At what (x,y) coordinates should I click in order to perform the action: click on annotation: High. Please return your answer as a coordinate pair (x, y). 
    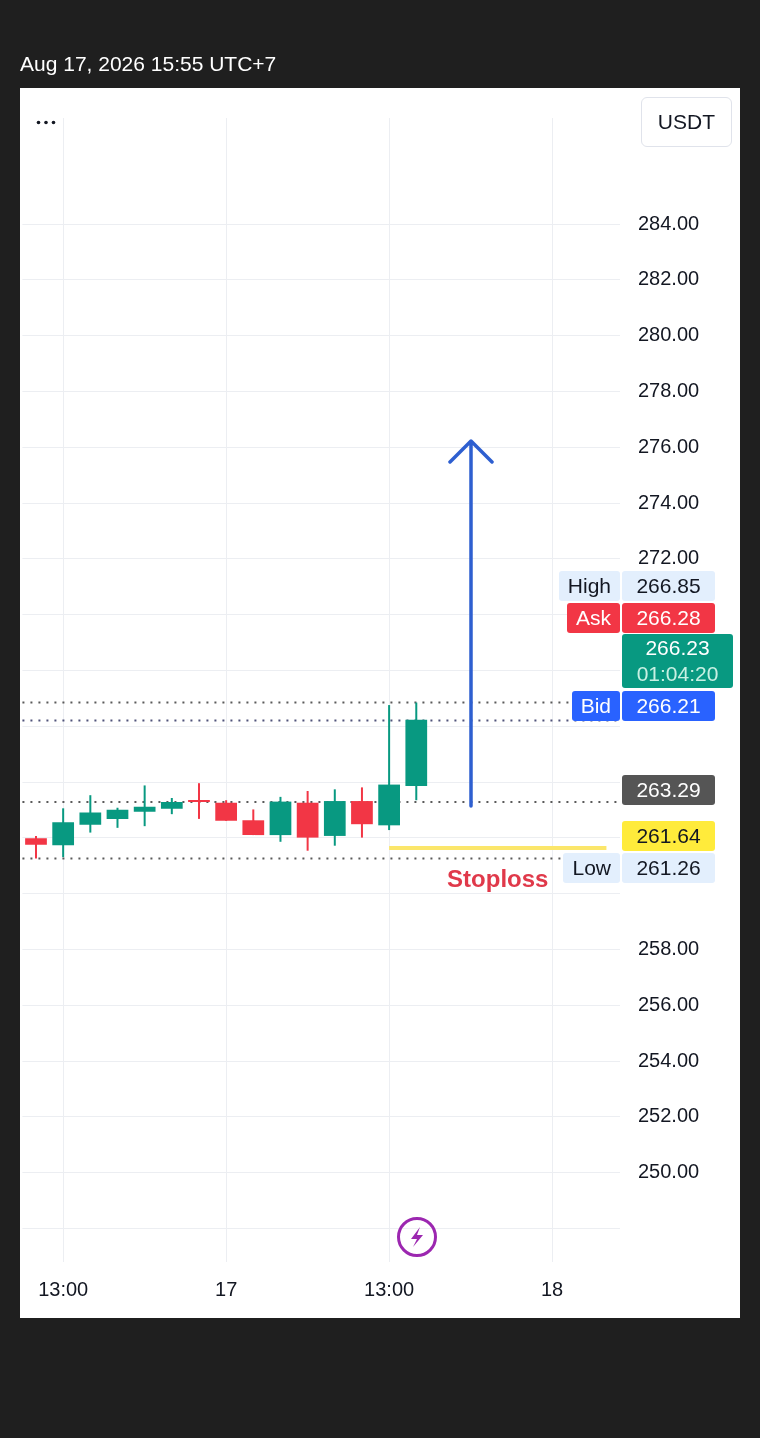
    Looking at the image, I should click on (589, 586).